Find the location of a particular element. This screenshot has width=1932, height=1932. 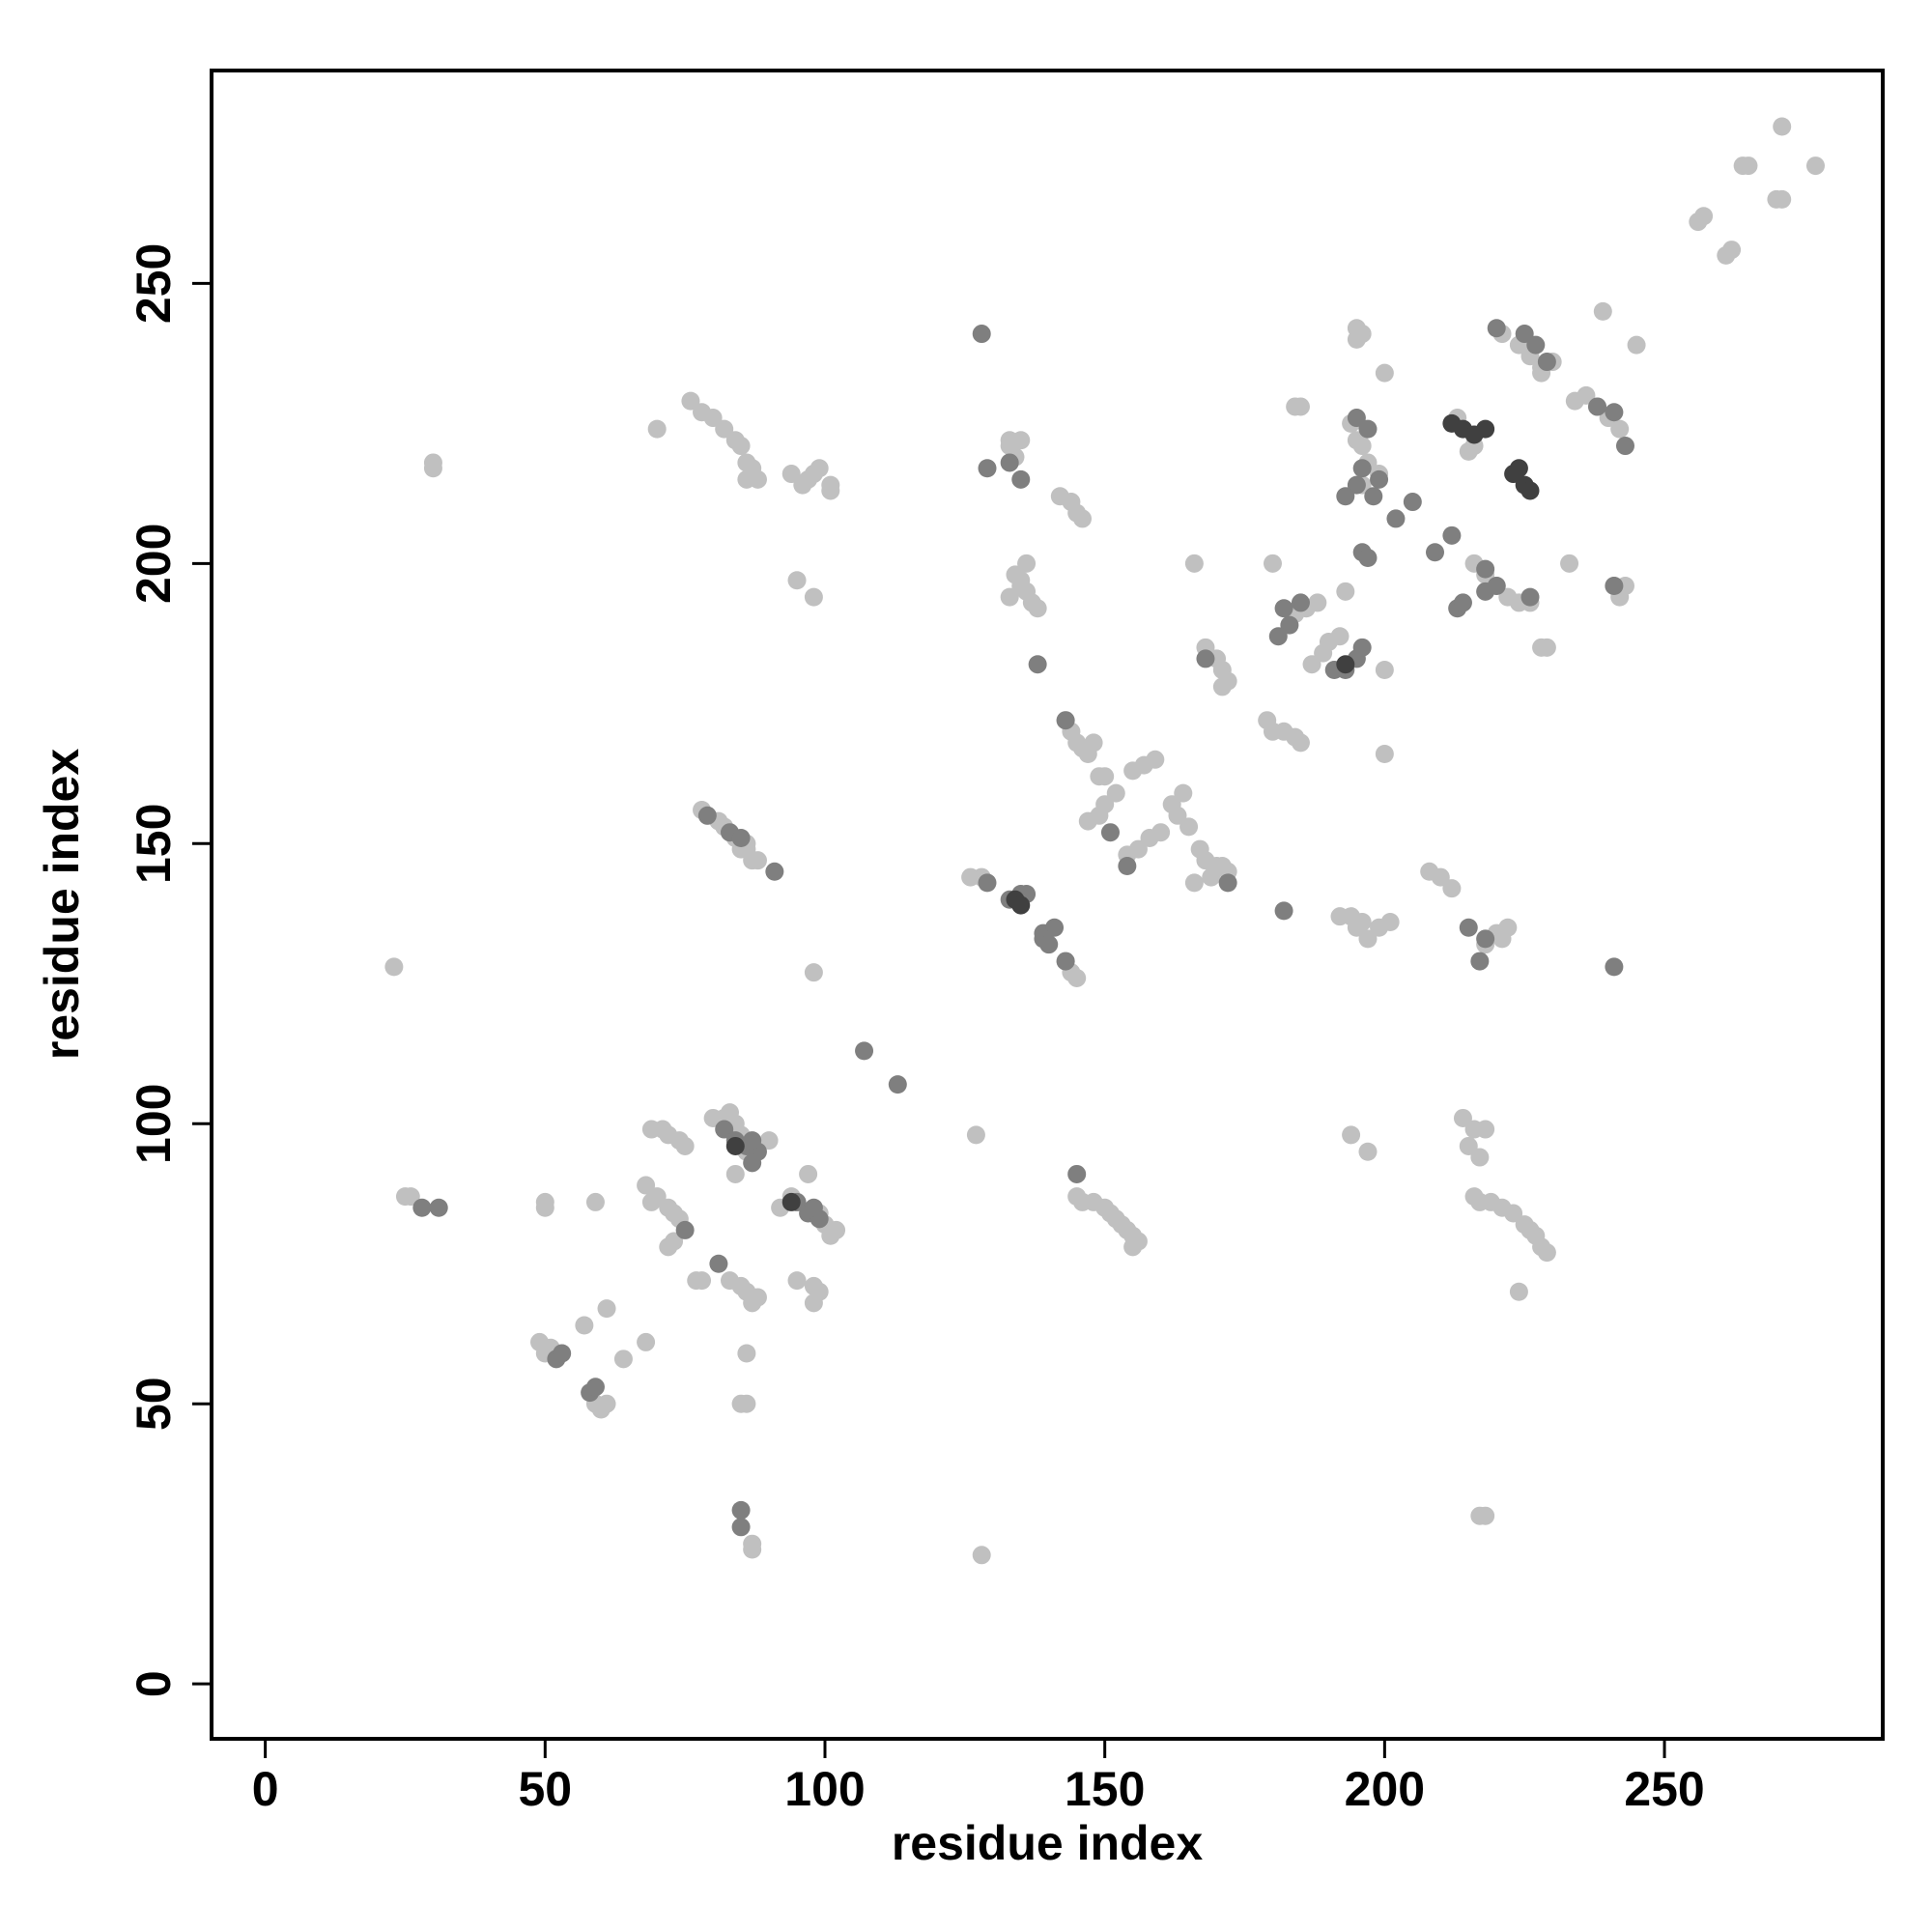

y-tick-label: 100 is located at coordinates (154, 1124).